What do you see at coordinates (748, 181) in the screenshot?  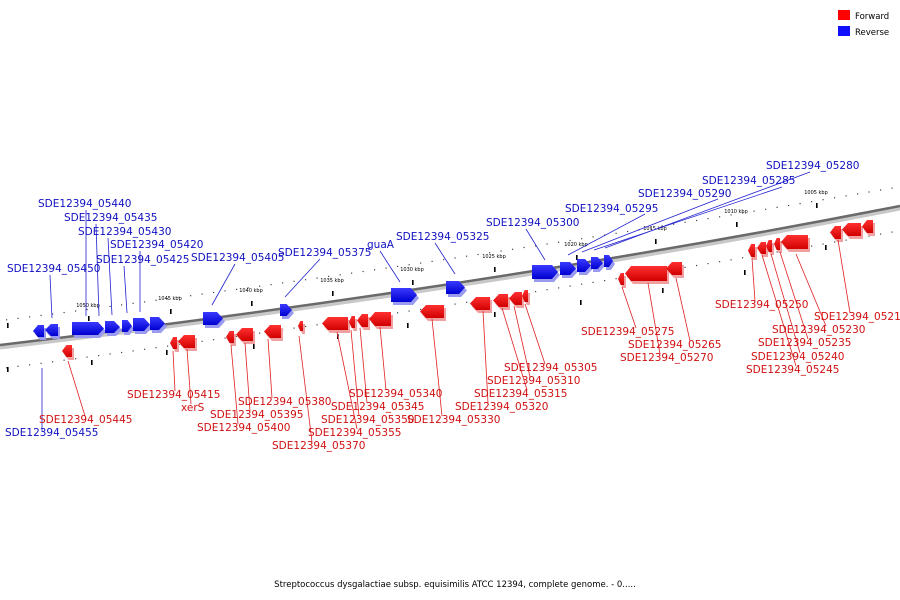 I see `reverse-gene-label: SDE12394_05285` at bounding box center [748, 181].